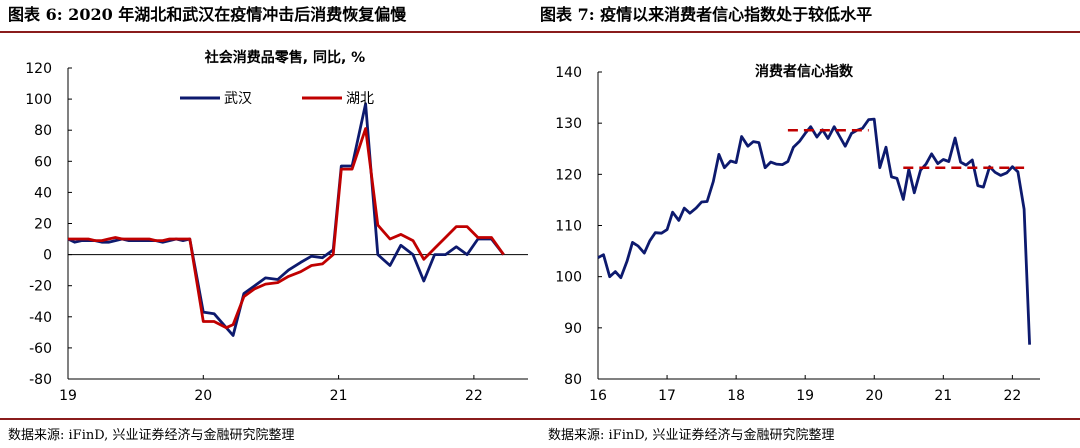 This screenshot has width=1080, height=448. Describe the element at coordinates (43, 193) in the screenshot. I see `y-tick-label: 40` at that location.